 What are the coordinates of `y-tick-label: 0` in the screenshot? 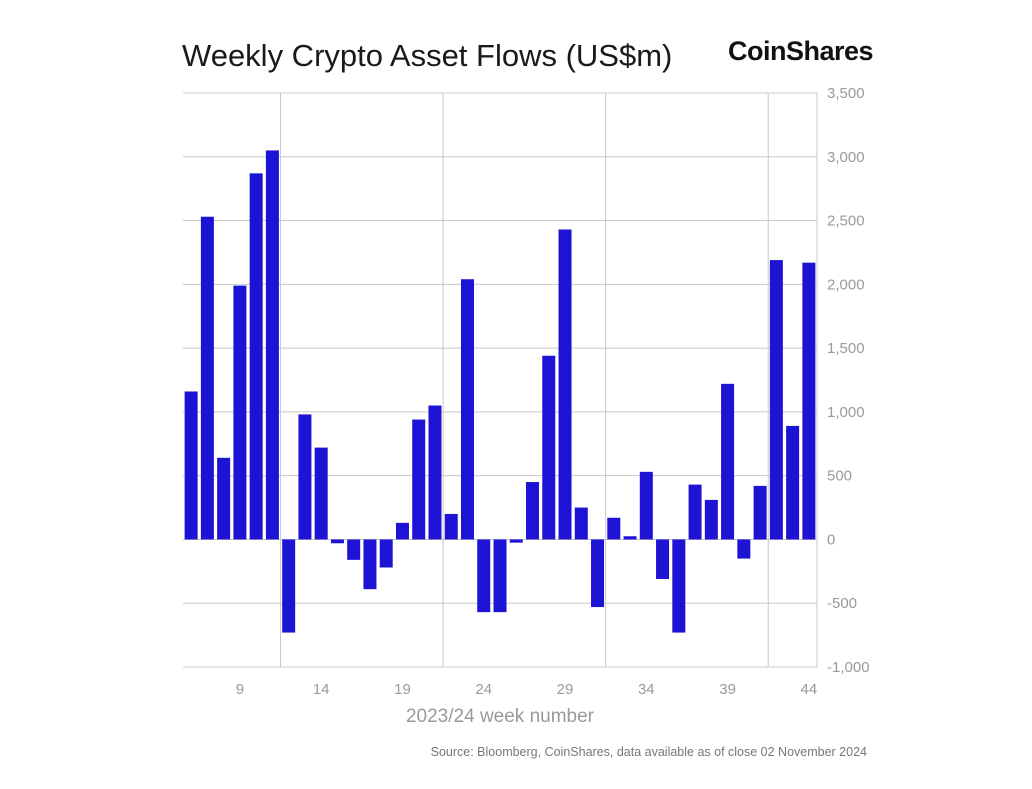 It's located at (831, 539).